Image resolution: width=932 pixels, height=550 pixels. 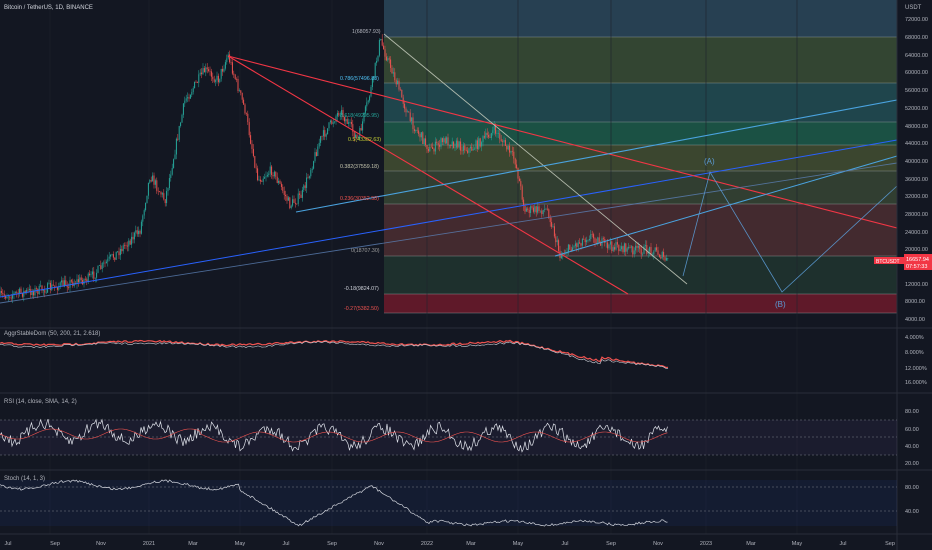 What do you see at coordinates (40, 402) in the screenshot?
I see `rsi-legend: RSI (14, close, SMA, 14, 2)` at bounding box center [40, 402].